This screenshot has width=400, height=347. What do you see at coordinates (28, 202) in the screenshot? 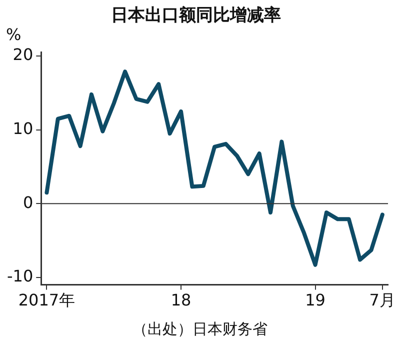
I see `y-tick-label: 0` at bounding box center [28, 202].